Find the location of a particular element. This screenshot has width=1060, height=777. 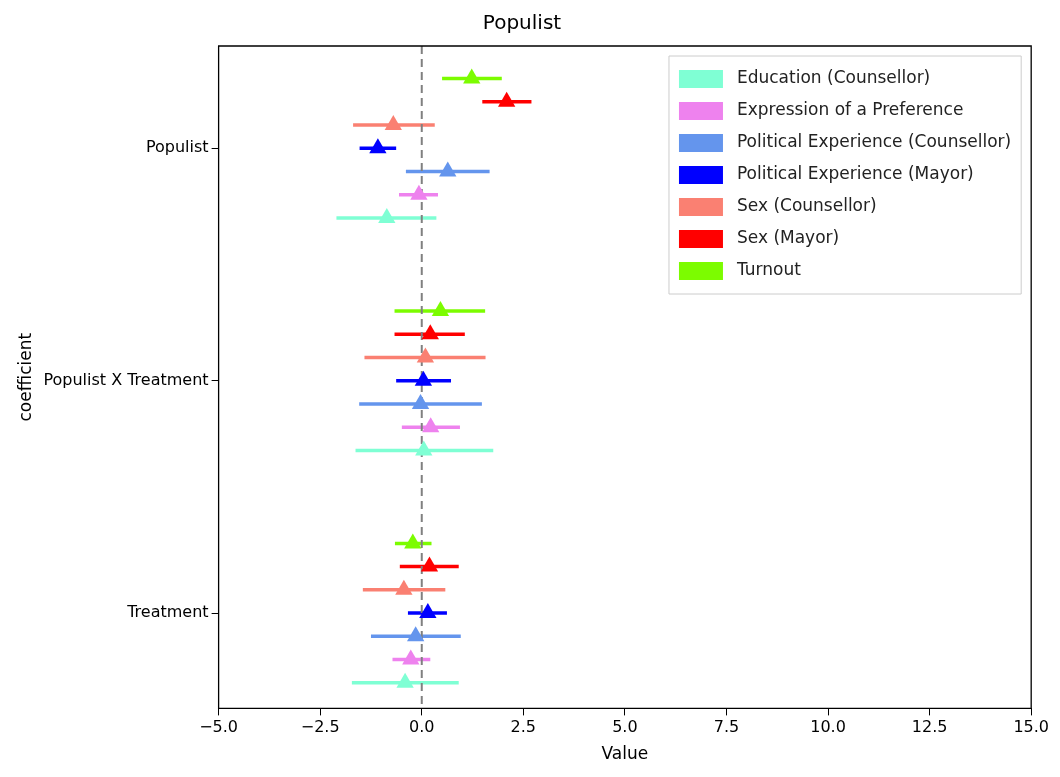

x-tick-label: 10.0 is located at coordinates (828, 727).